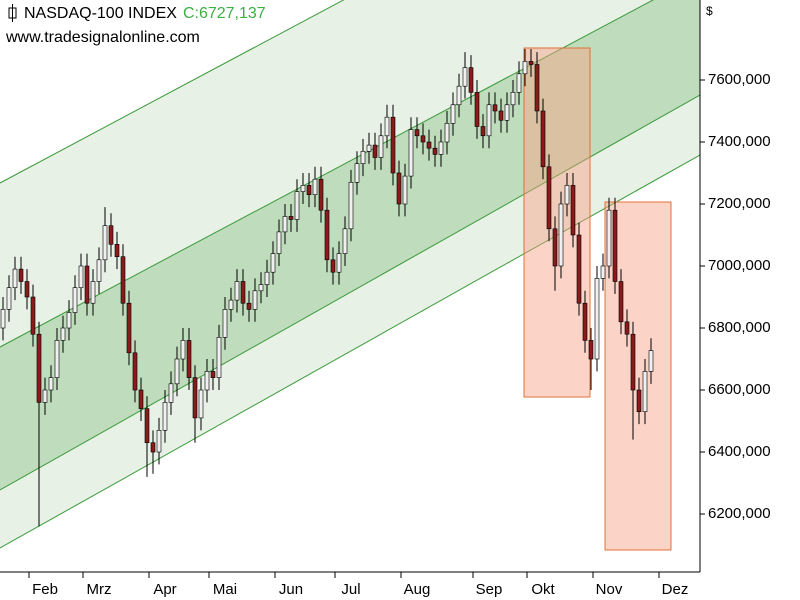 This screenshot has height=600, width=800. I want to click on y-tick-label: 6200,000, so click(739, 513).